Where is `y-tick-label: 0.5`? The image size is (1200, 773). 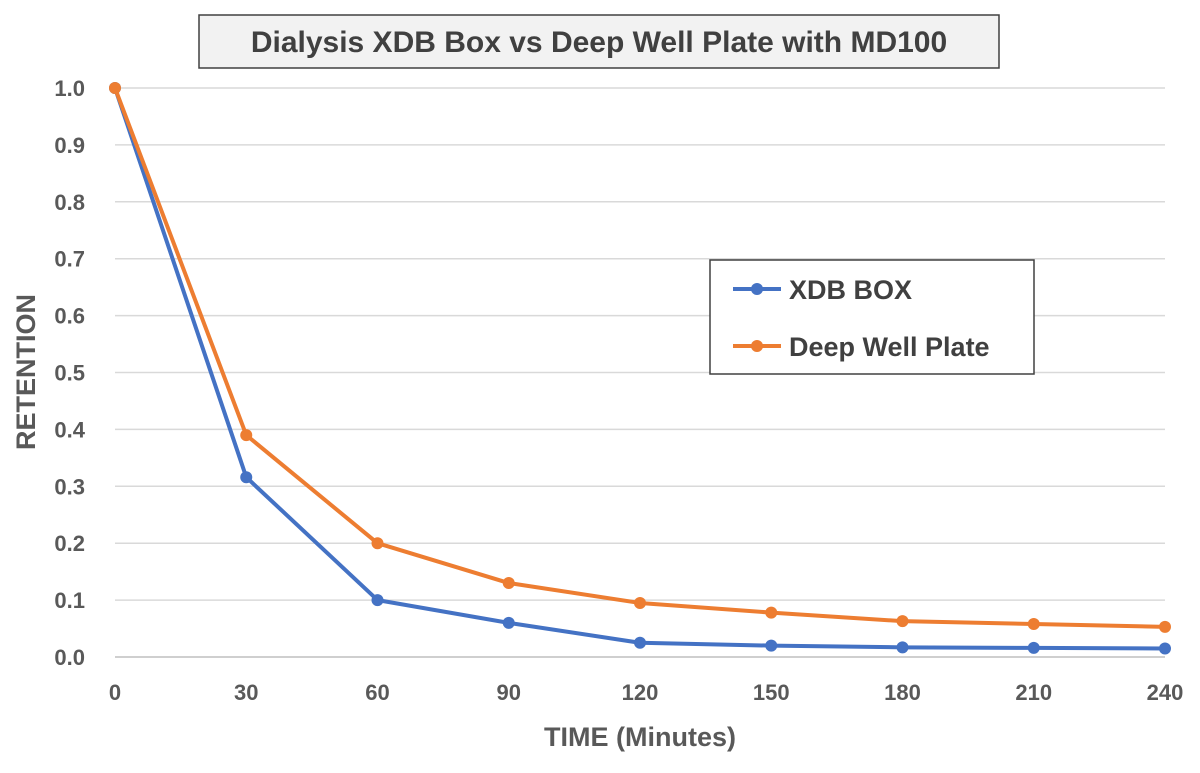 y-tick-label: 0.5 is located at coordinates (69, 373).